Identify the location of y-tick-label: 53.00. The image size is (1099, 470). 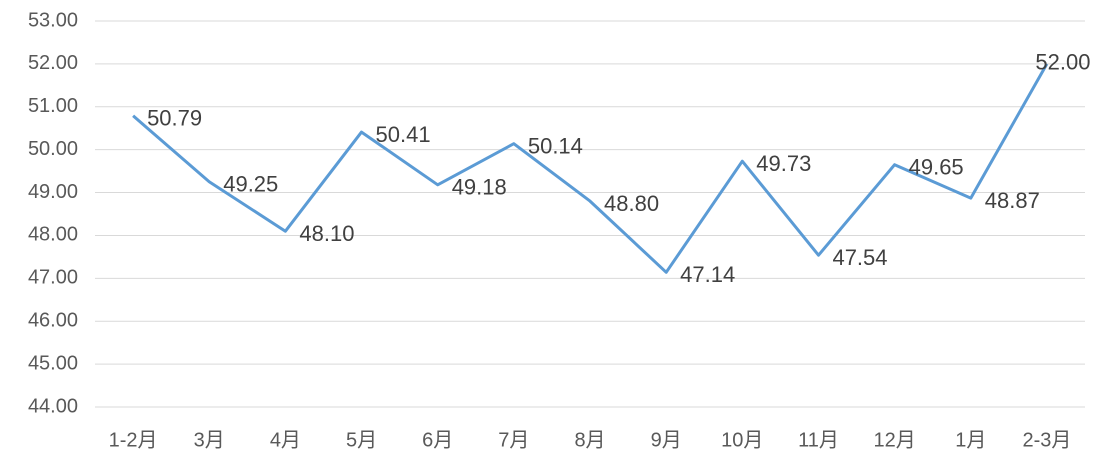
(53, 20).